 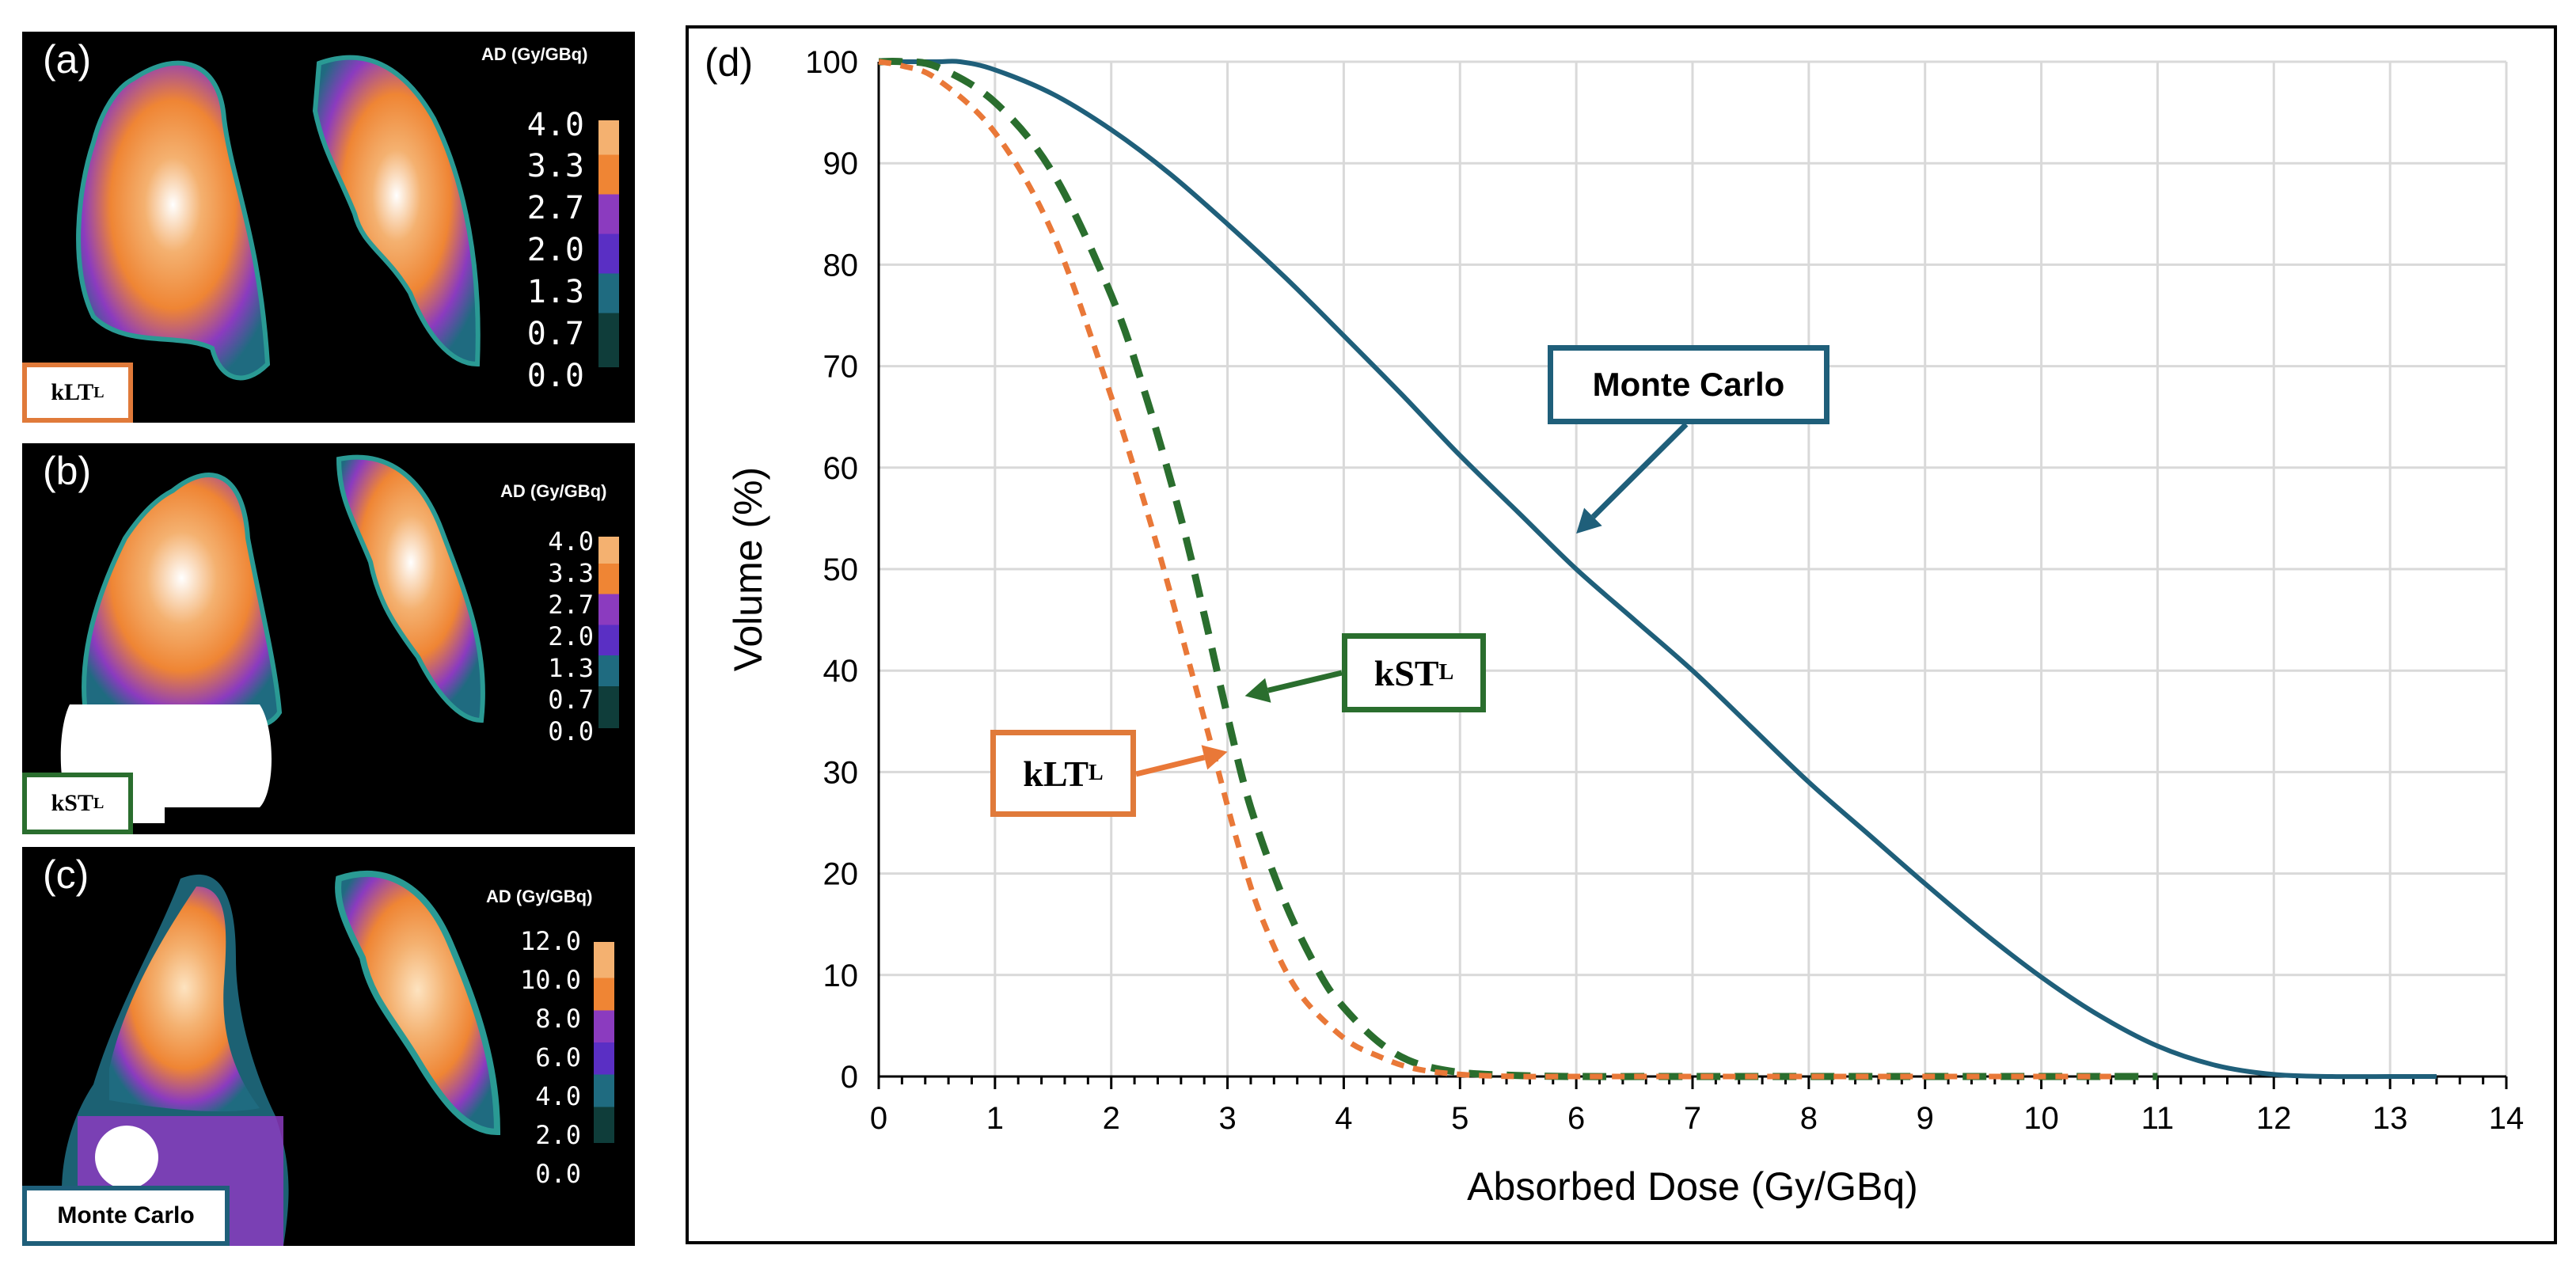 What do you see at coordinates (1343, 1118) in the screenshot?
I see `x-tick-label: 4` at bounding box center [1343, 1118].